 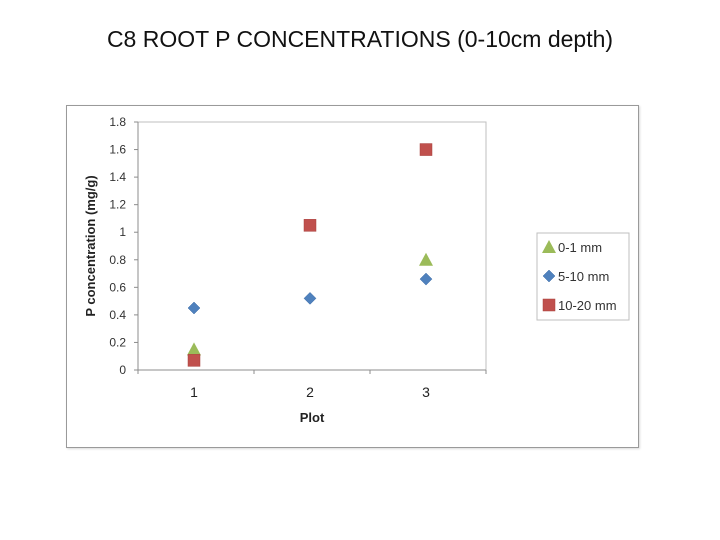 What do you see at coordinates (580, 247) in the screenshot?
I see `legend-label: 0-1 mm` at bounding box center [580, 247].